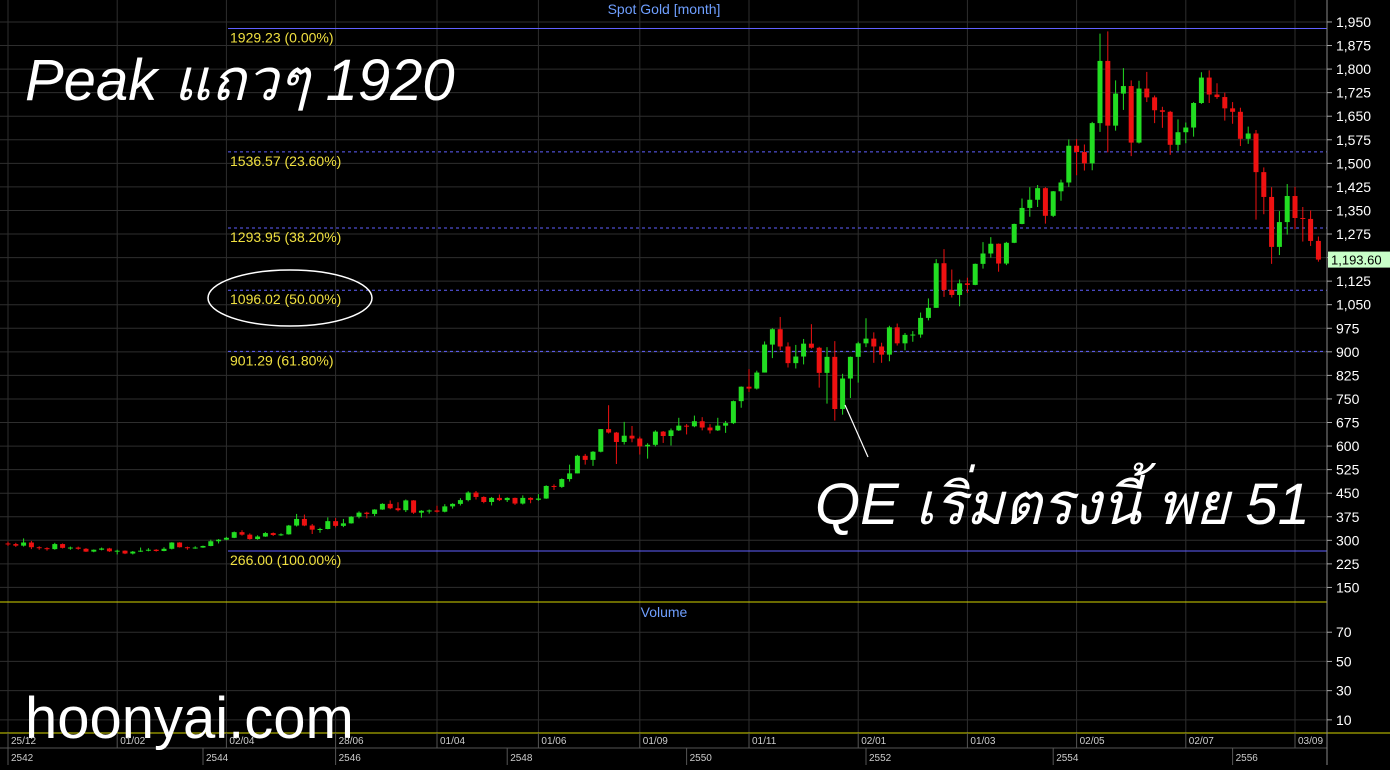 The height and width of the screenshot is (770, 1390). What do you see at coordinates (1201, 741) in the screenshot?
I see `x-tick-label: 02/07` at bounding box center [1201, 741].